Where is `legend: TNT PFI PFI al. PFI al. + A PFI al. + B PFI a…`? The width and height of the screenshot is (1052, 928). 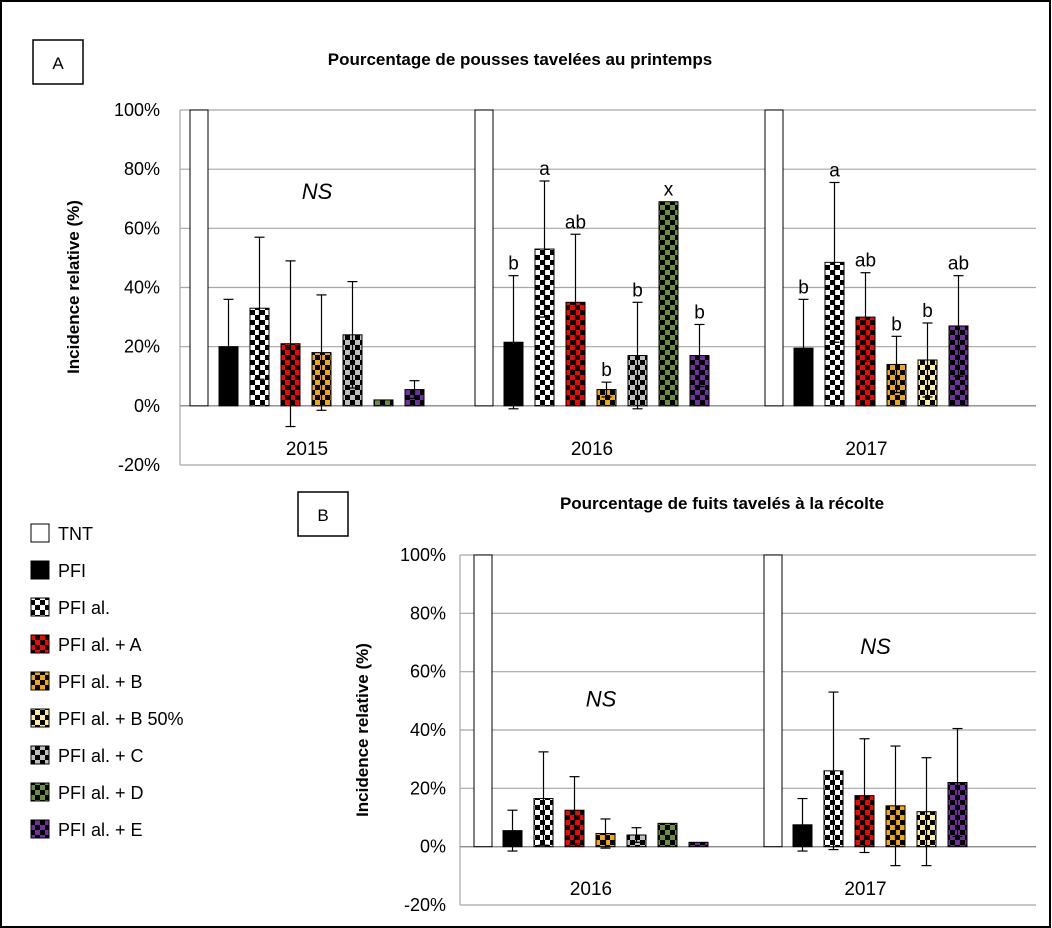
legend: TNT PFI PFI al. PFI al. + A PFI al. + B PFI a… is located at coordinates (107, 681).